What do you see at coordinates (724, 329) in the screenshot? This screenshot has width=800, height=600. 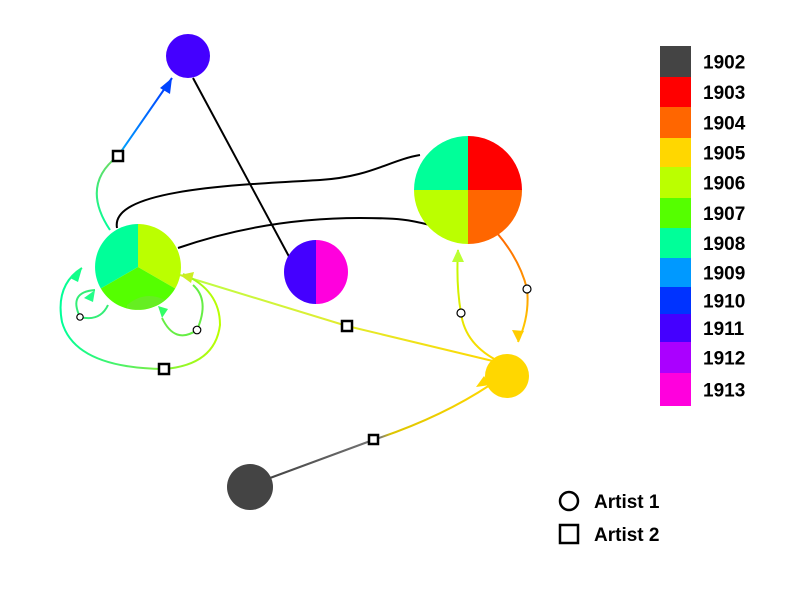 I see `legend-label-1911: 1911` at bounding box center [724, 329].